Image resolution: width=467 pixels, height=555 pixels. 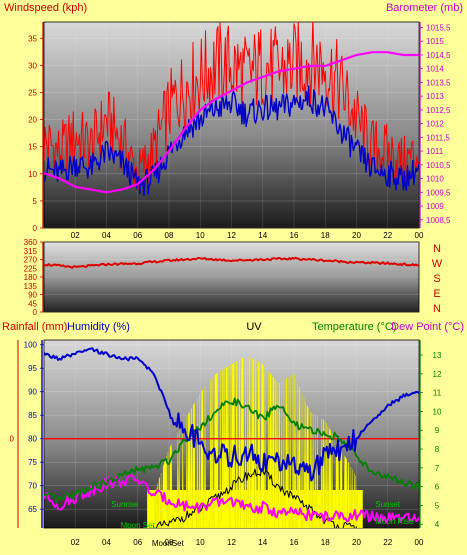 What do you see at coordinates (200, 235) in the screenshot?
I see `wind-x-tick-label: 10` at bounding box center [200, 235].